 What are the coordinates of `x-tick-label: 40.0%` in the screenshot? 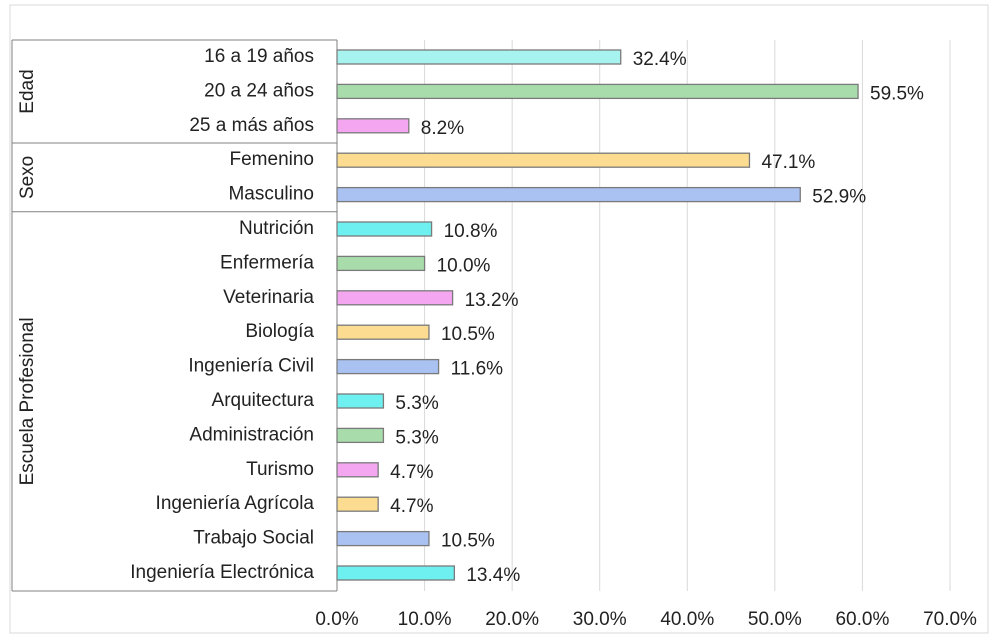 It's located at (687, 619).